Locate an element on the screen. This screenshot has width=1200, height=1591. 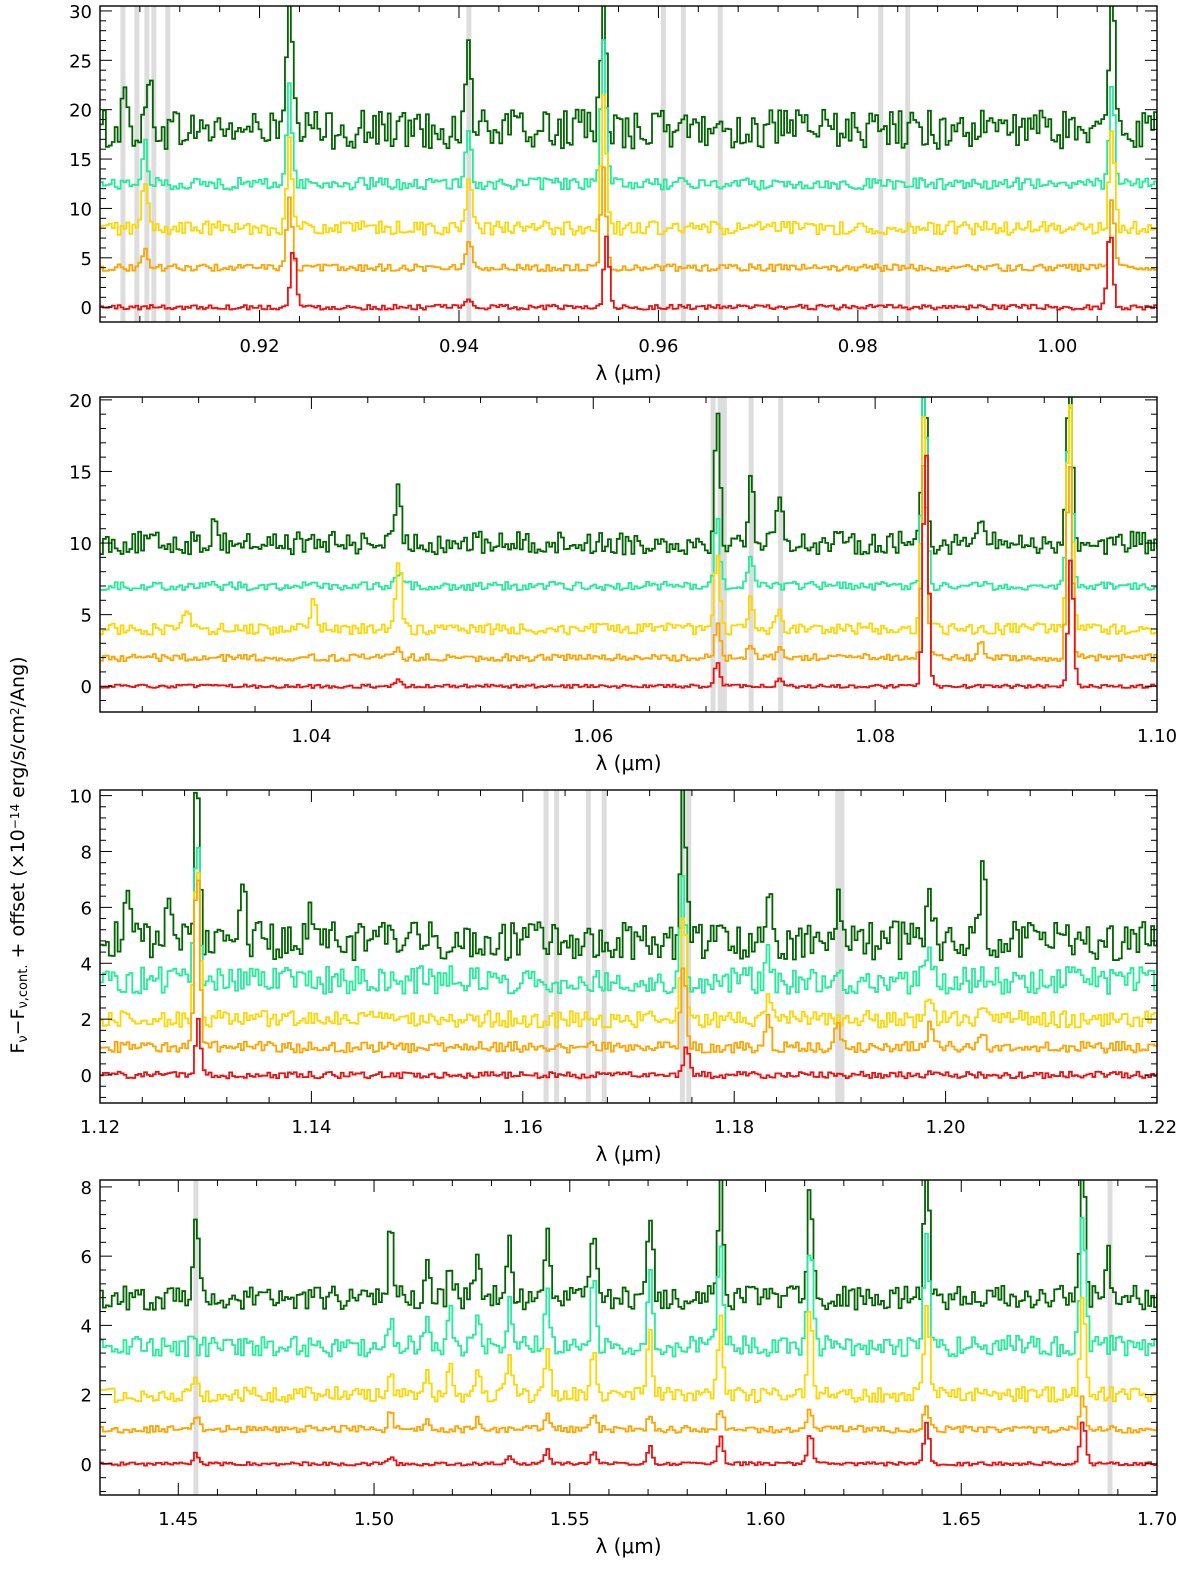
x-tick-label: 1.45 is located at coordinates (178, 1519).